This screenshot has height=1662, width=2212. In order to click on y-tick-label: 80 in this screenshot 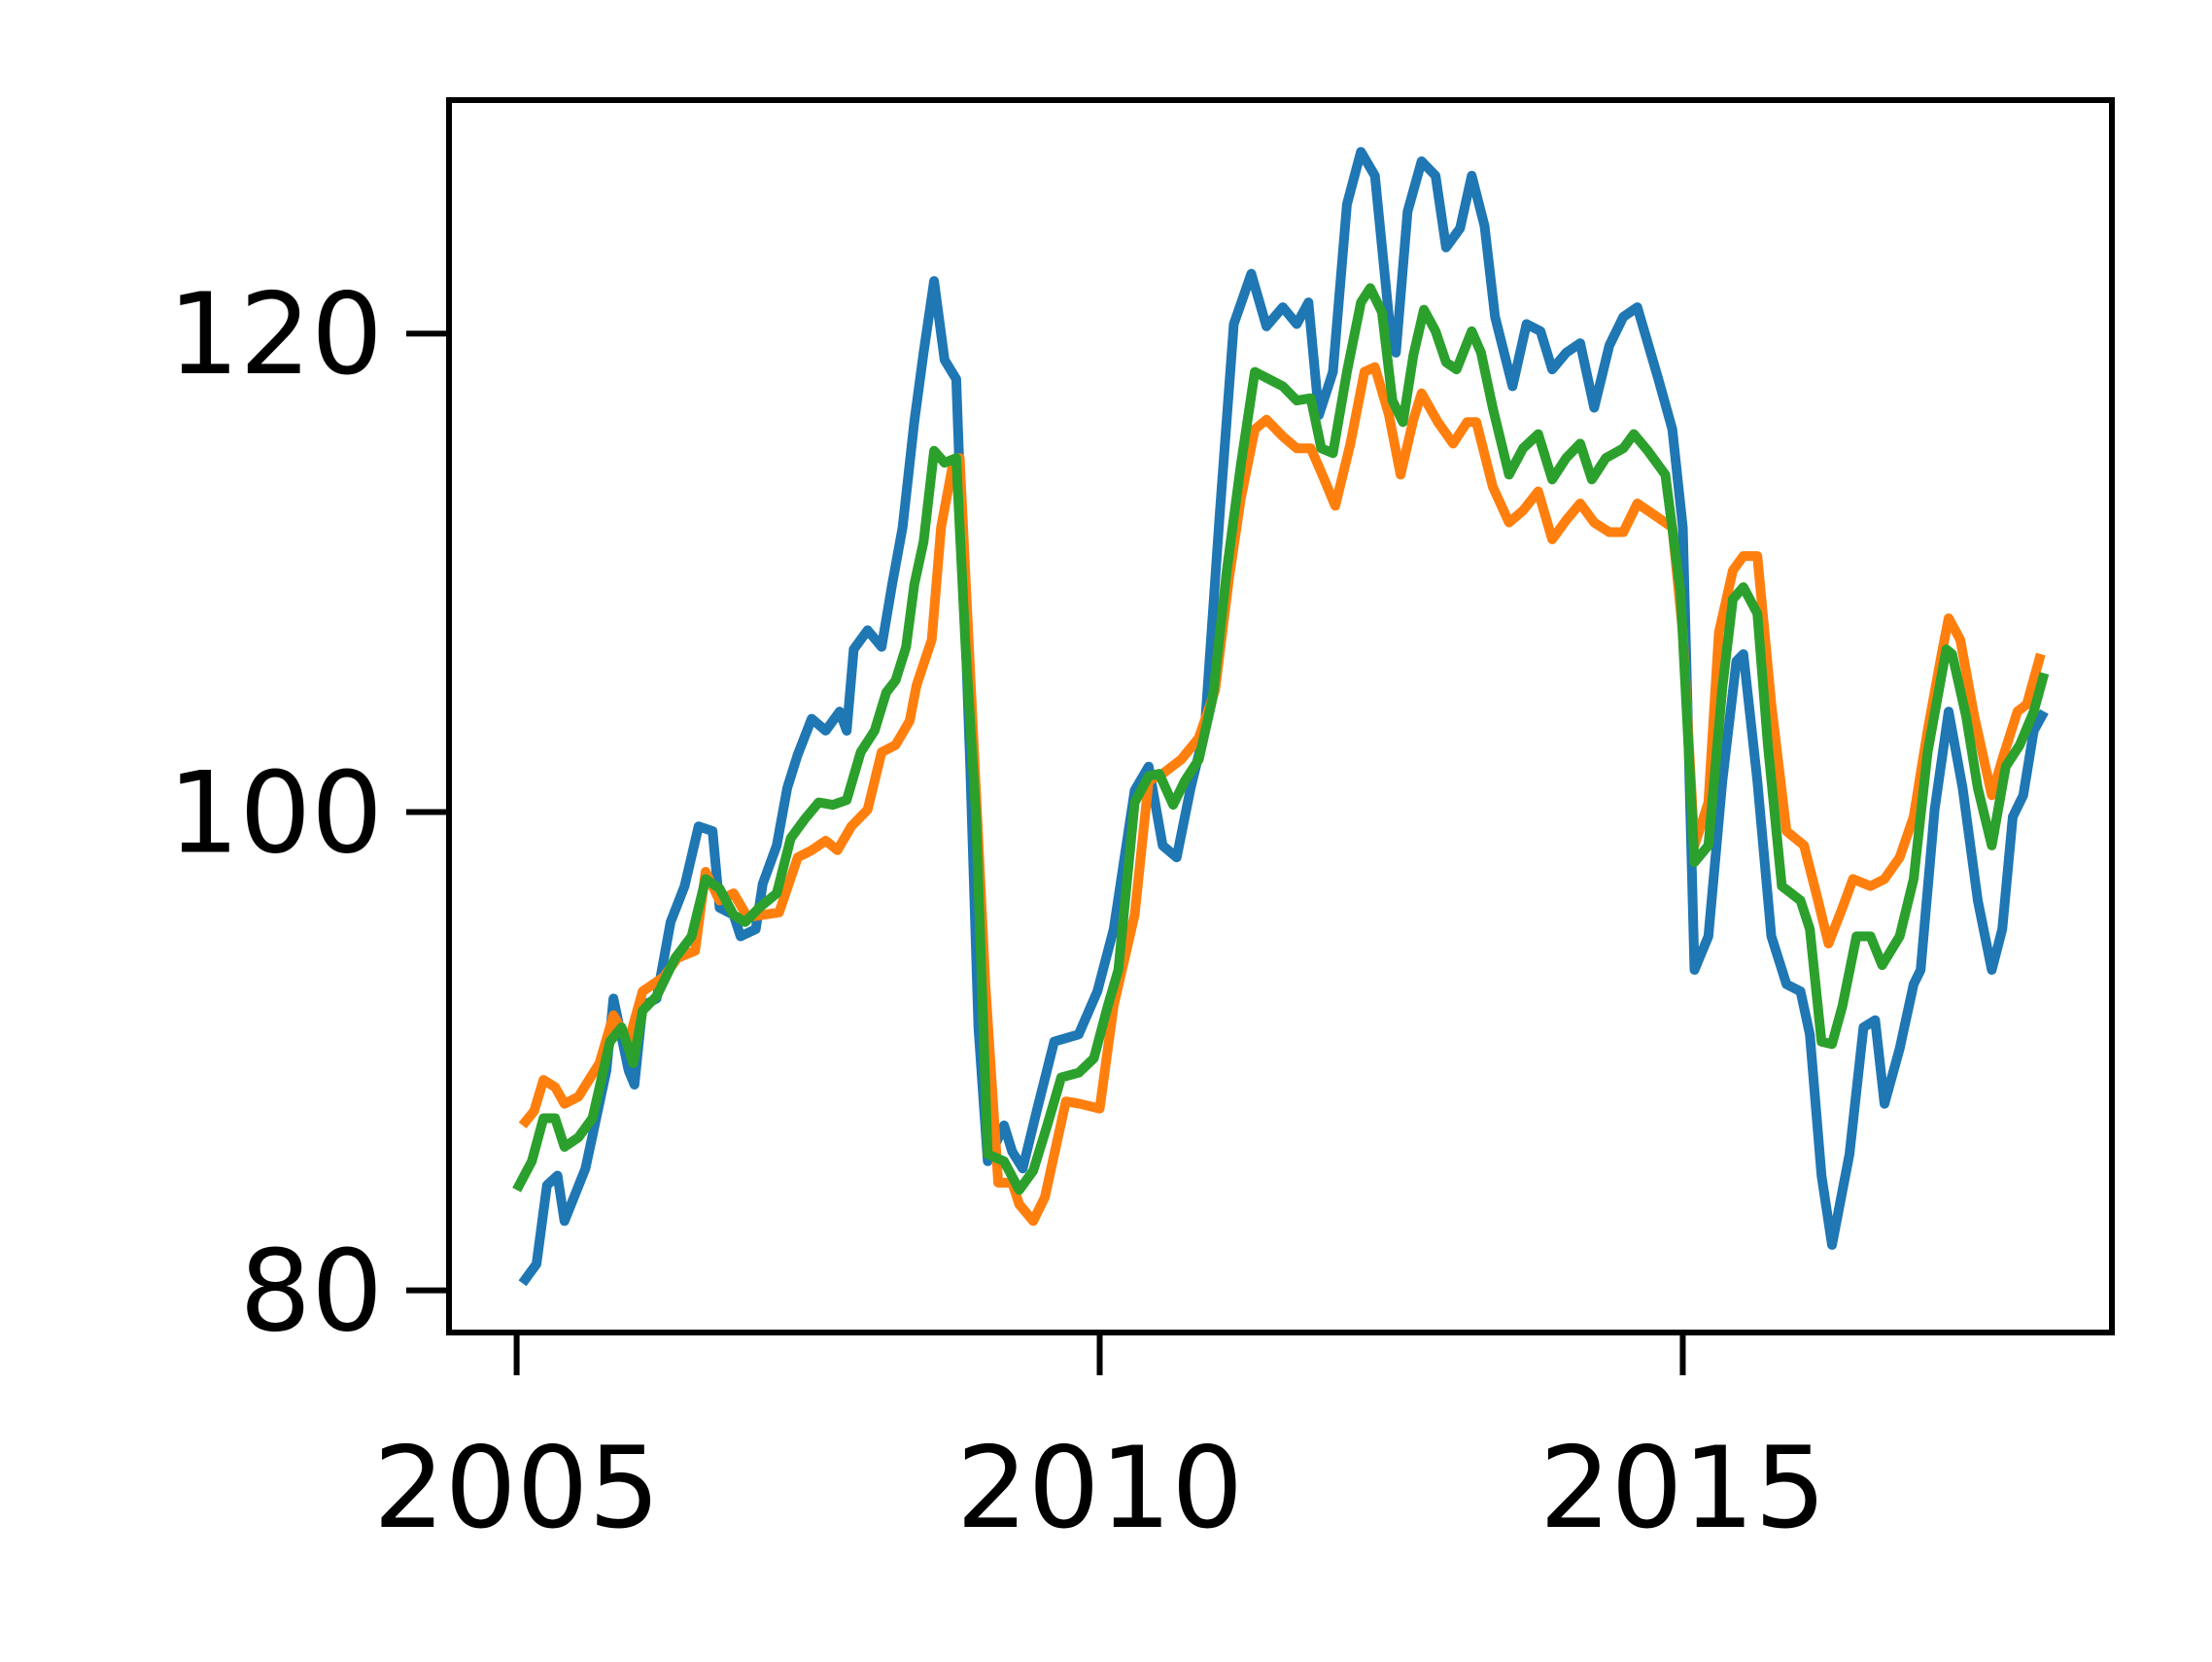, I will do `click(311, 1292)`.